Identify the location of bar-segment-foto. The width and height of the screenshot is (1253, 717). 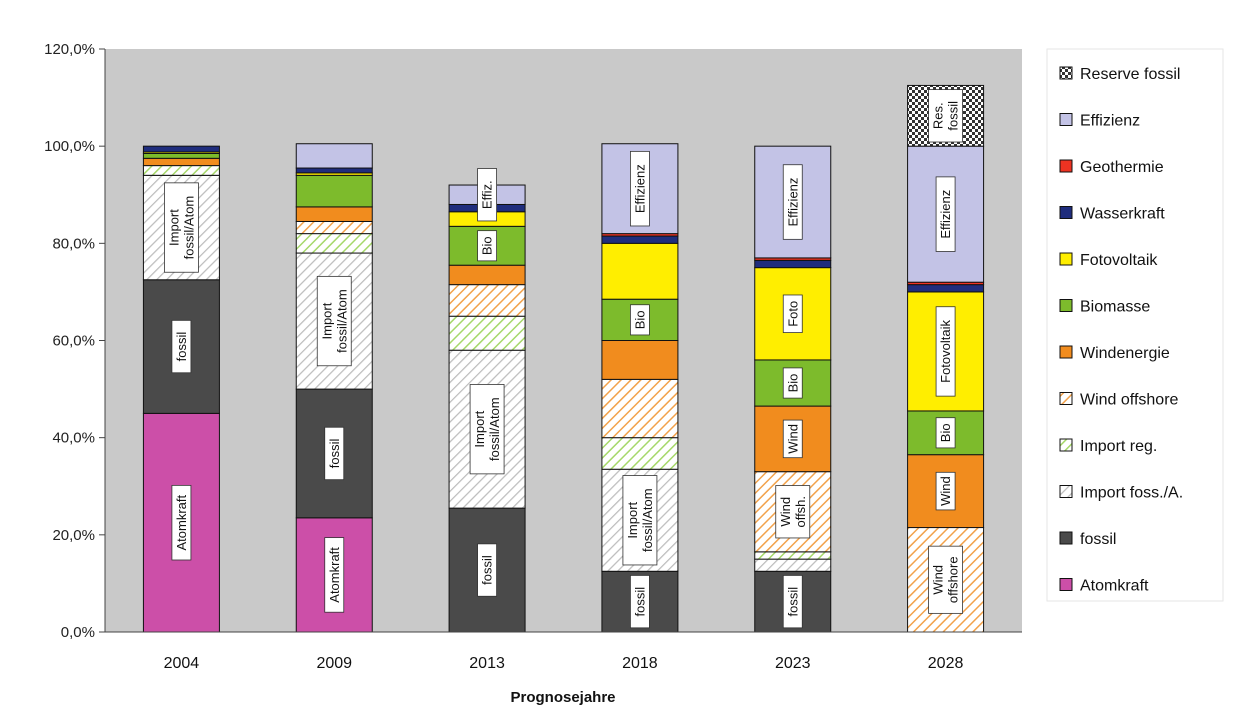
(640, 271).